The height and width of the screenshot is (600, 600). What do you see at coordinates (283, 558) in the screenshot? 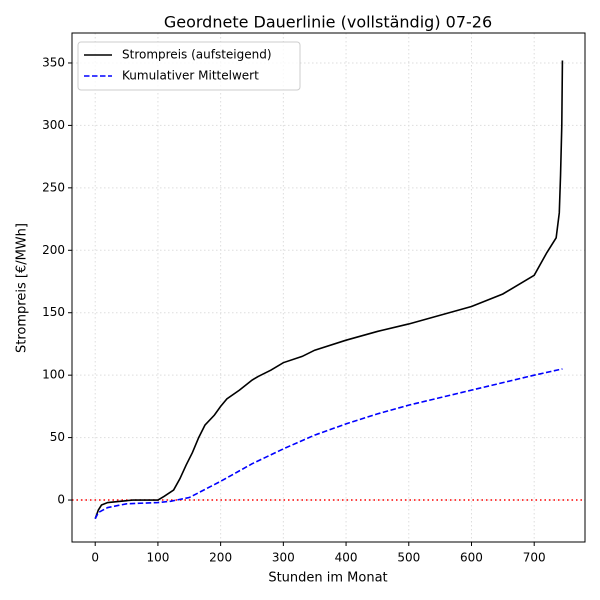
I see `x-tick-label: 300` at bounding box center [283, 558].